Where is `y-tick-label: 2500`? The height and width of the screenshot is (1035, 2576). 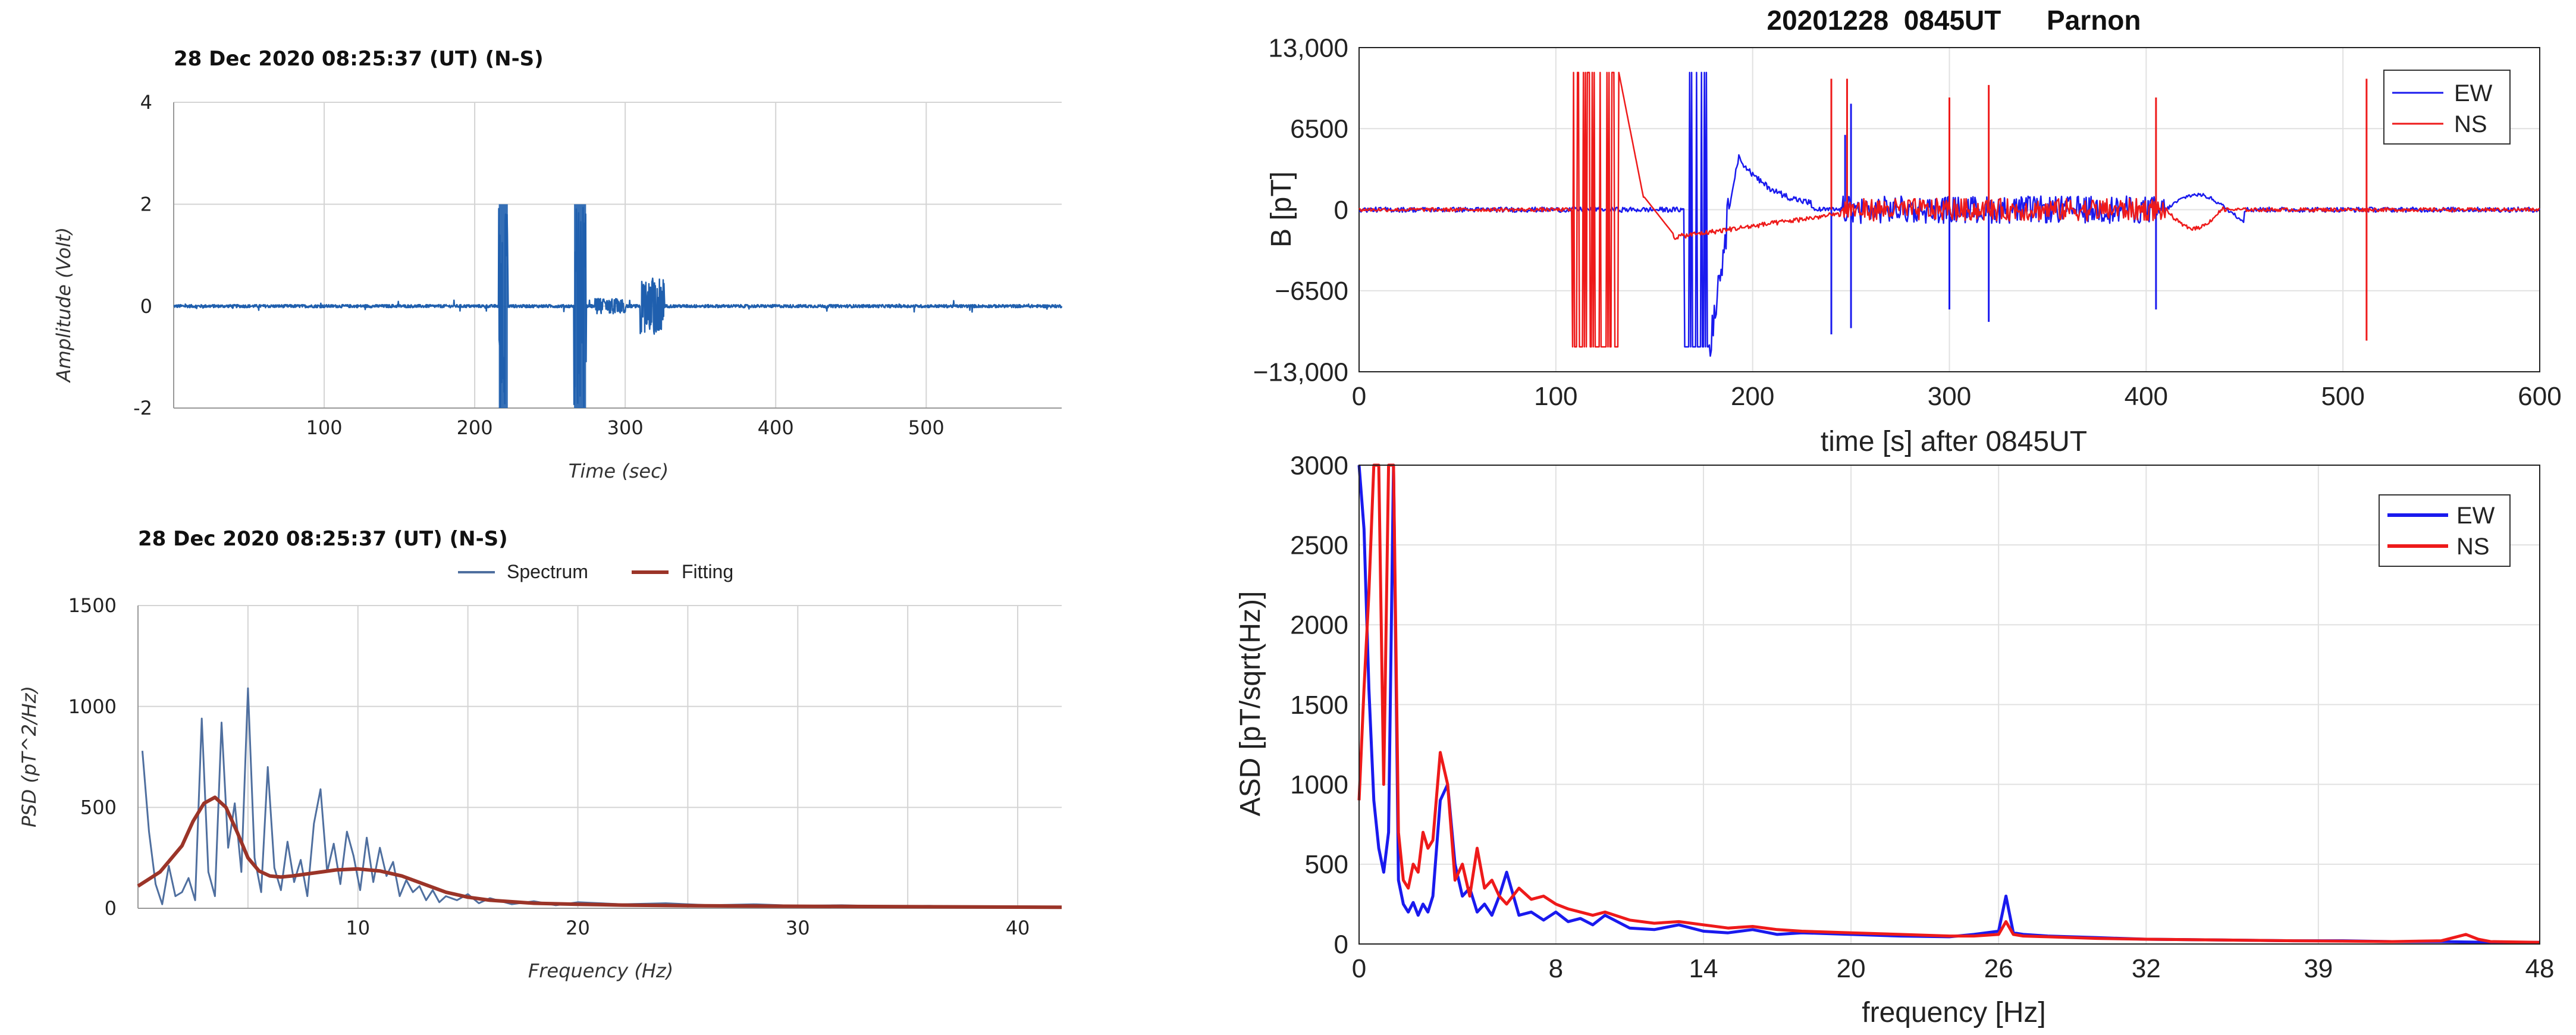 y-tick-label: 2500 is located at coordinates (1319, 545).